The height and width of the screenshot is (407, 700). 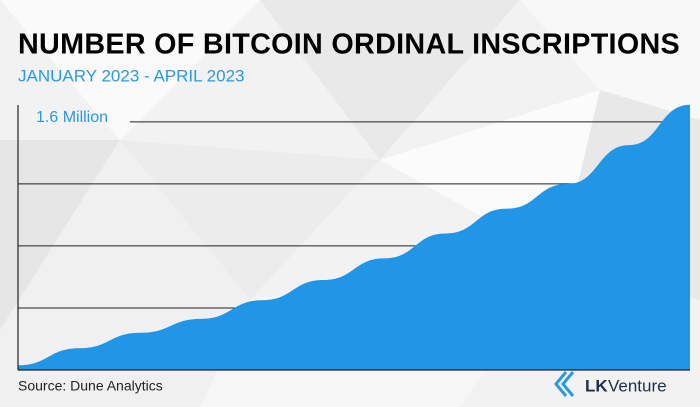 I want to click on chart-subtitle: JANUARY 2023 - APRIL 2023, so click(x=131, y=75).